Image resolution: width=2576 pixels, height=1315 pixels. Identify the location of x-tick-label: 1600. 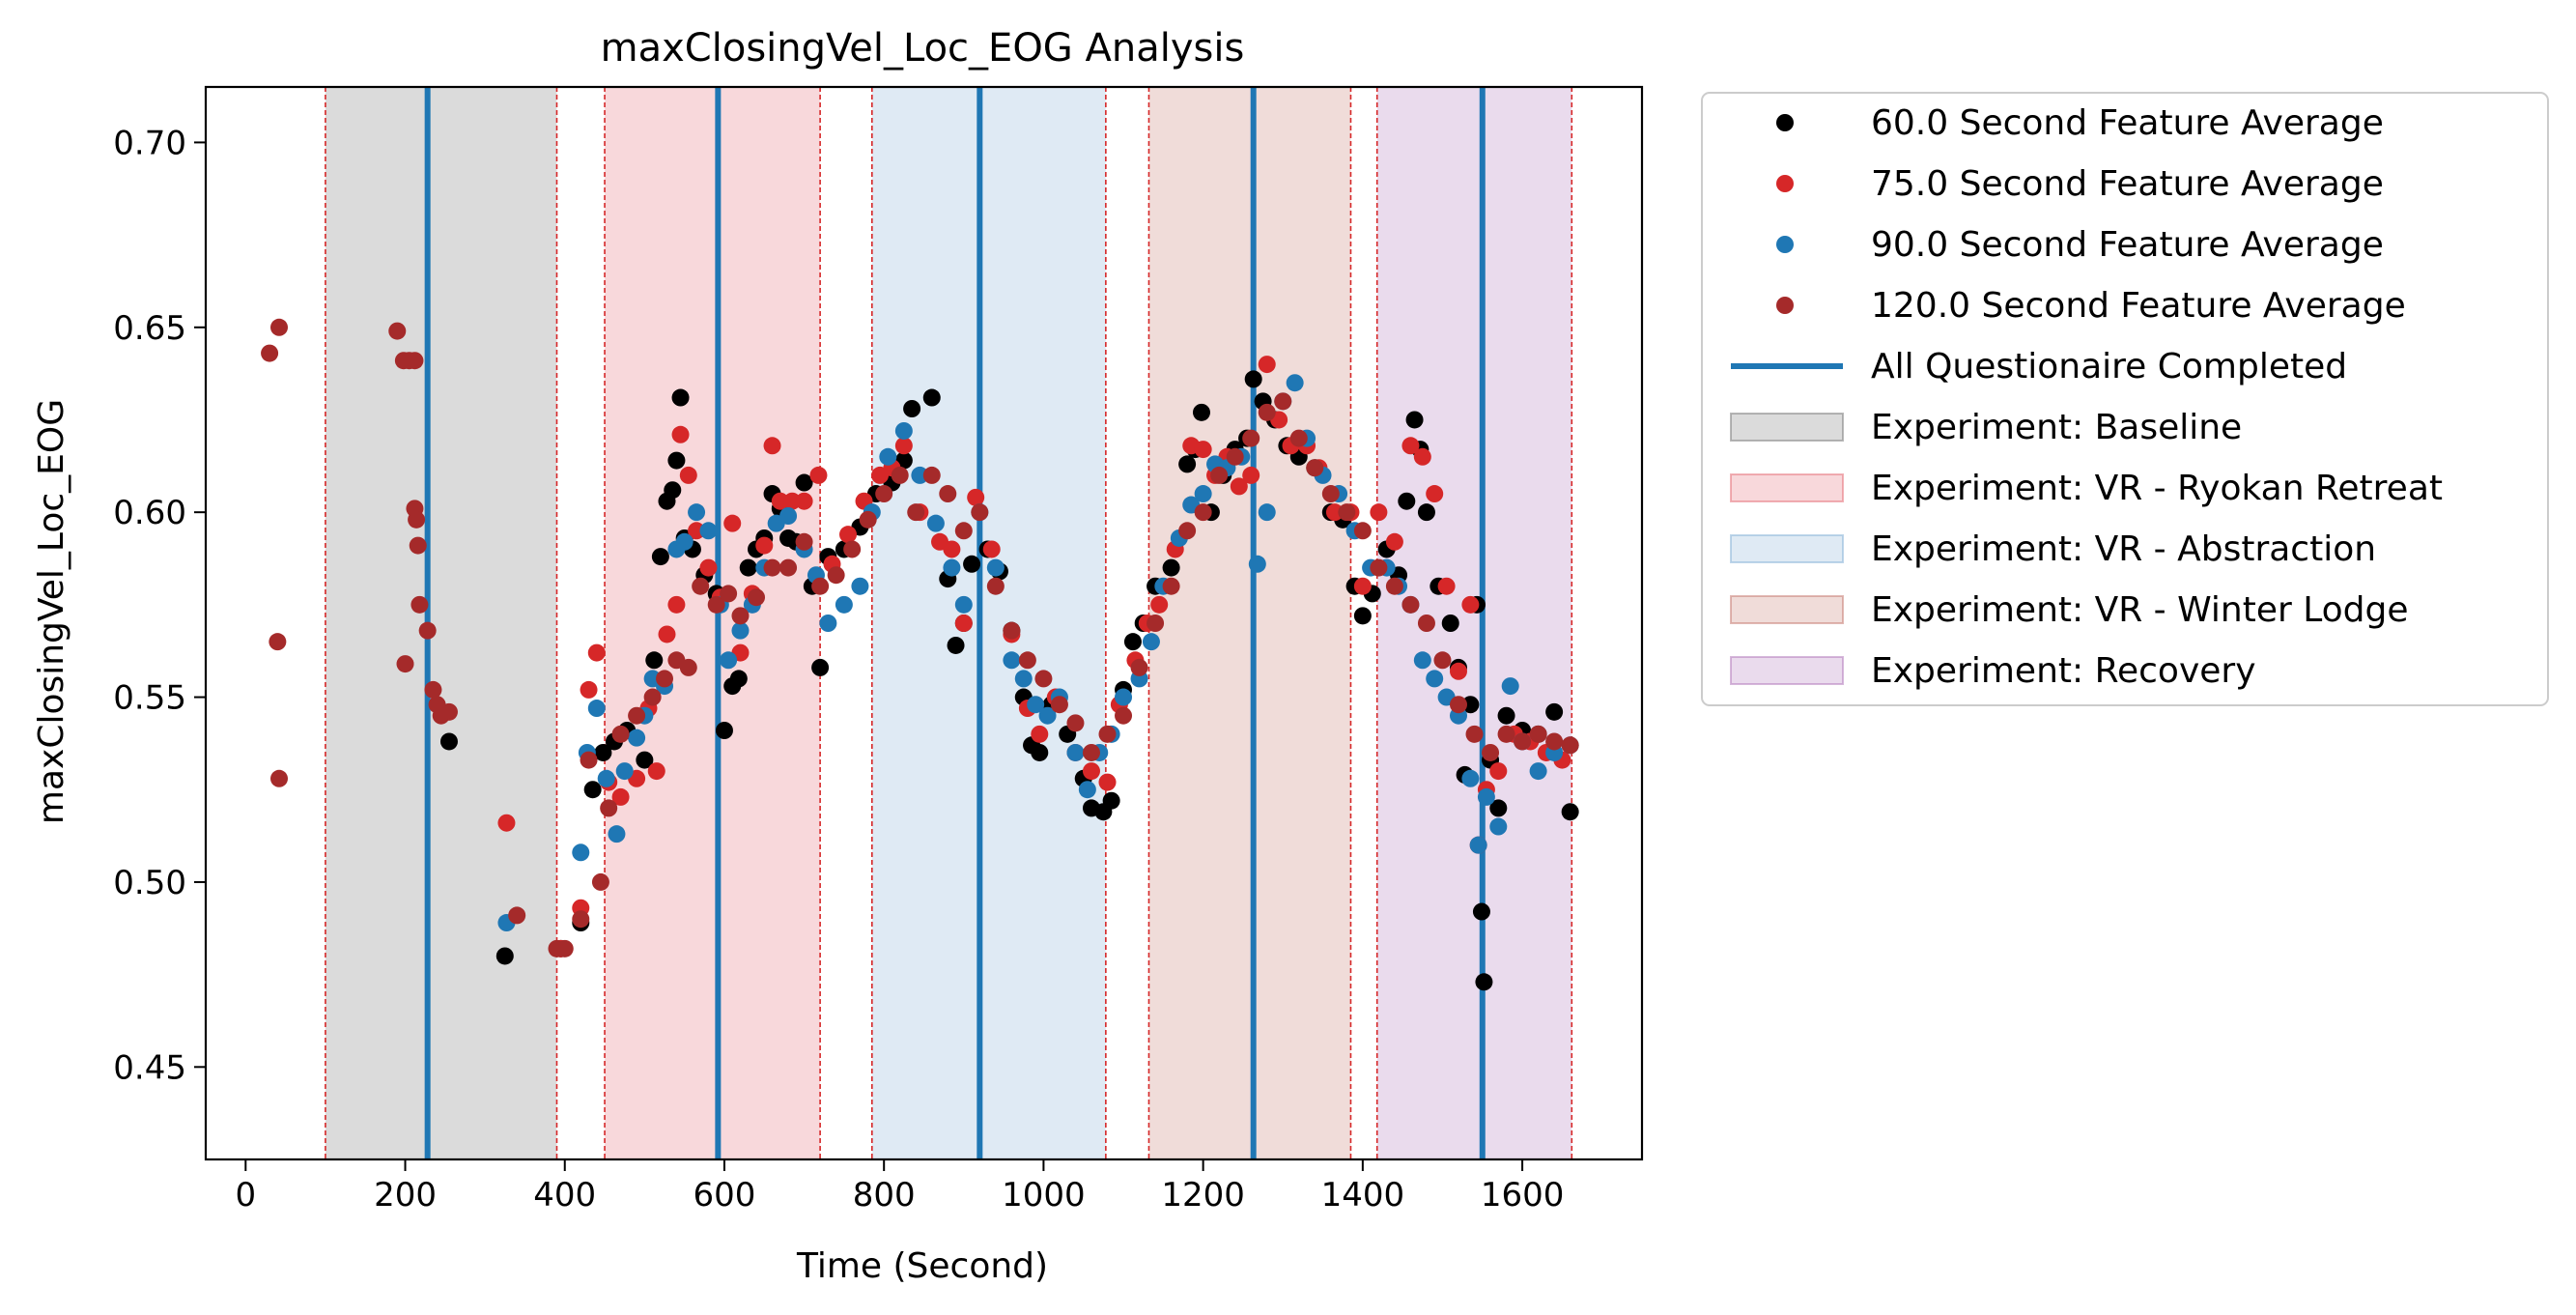
(1523, 1195).